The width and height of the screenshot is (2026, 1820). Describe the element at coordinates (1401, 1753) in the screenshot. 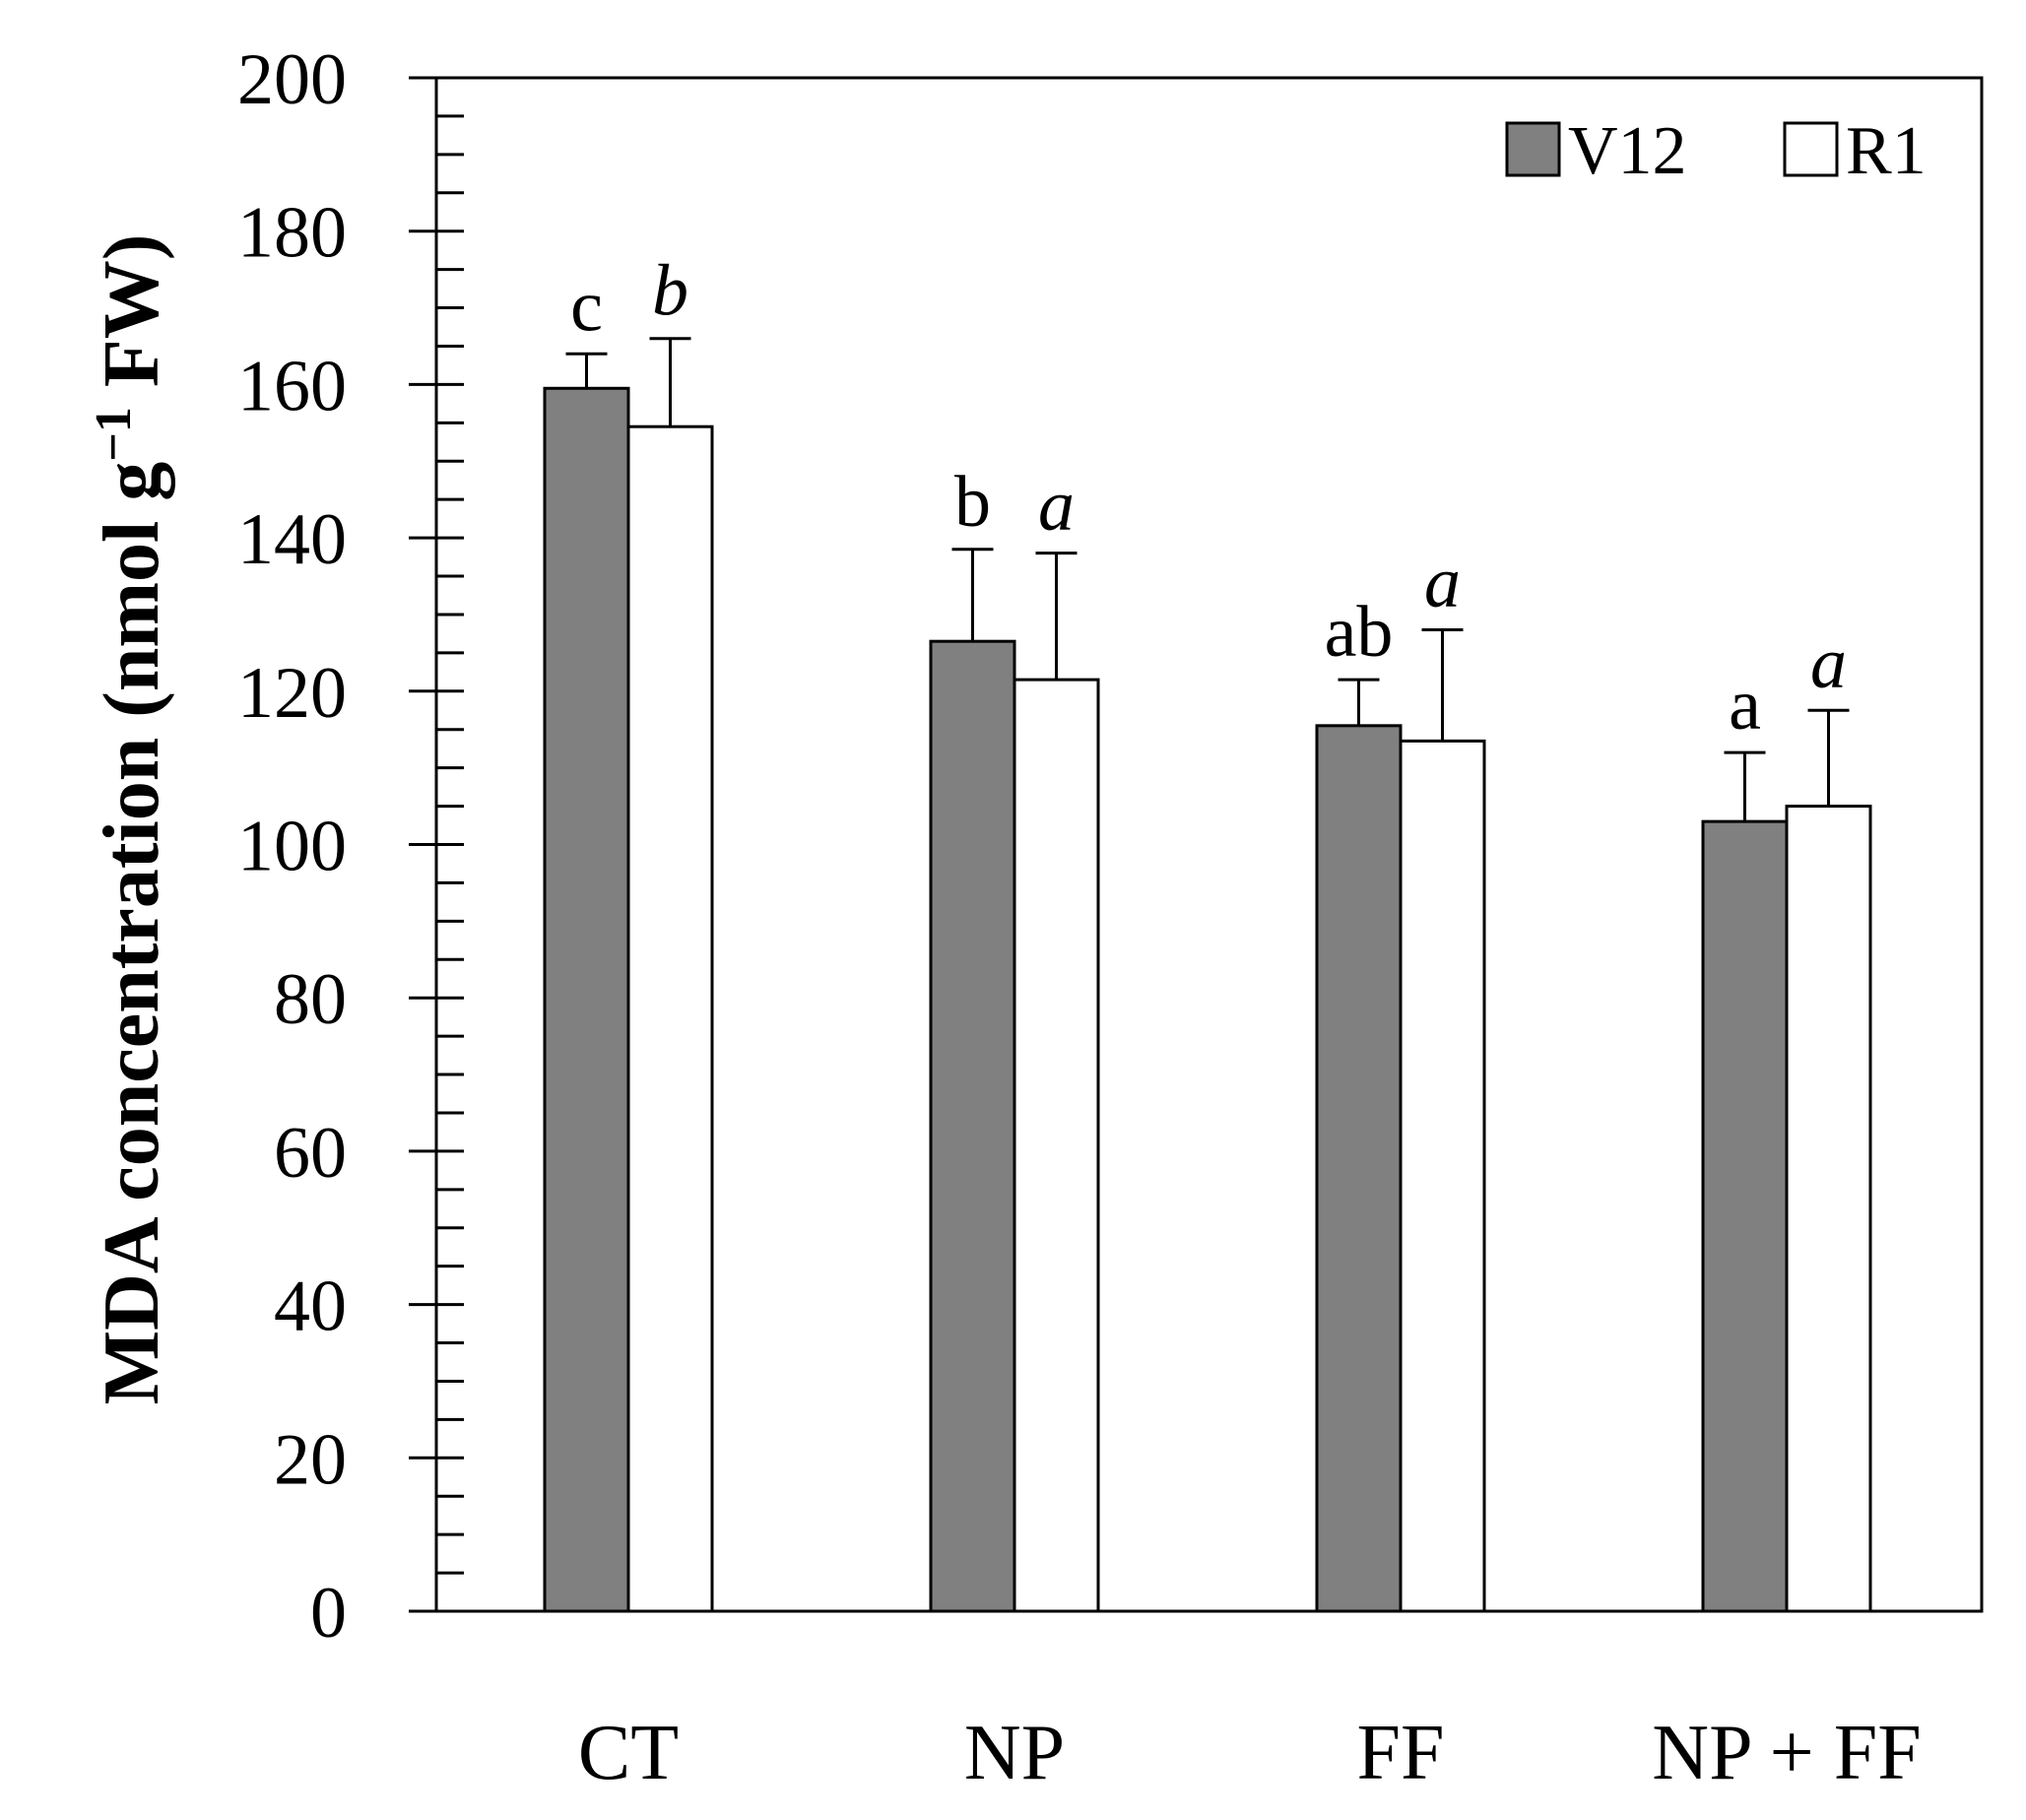

I see `x-category-label: FF` at that location.